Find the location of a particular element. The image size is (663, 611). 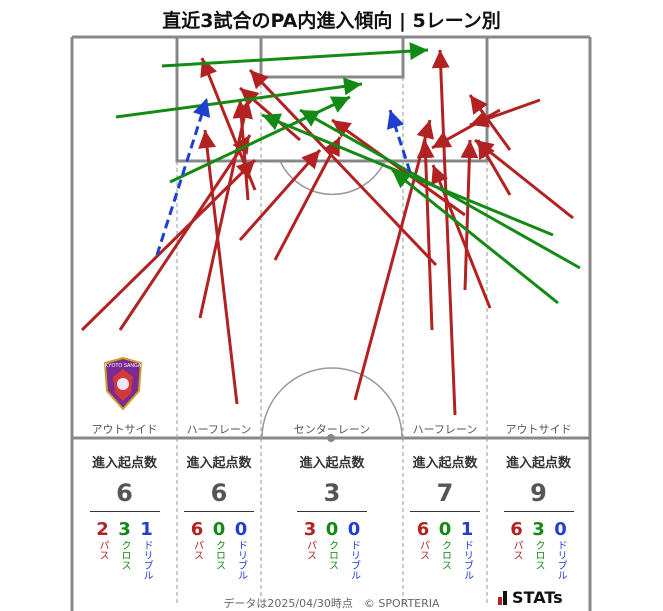

lane-stats-outside-left: 進入起点数 6 2 パス 3 クロス 1 ドリブル is located at coordinates (124, 516).